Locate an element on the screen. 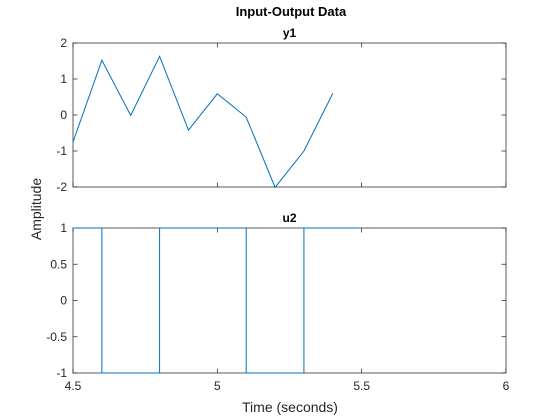 Image resolution: width=560 pixels, height=420 pixels. y-tick-label: 2 is located at coordinates (63, 43).